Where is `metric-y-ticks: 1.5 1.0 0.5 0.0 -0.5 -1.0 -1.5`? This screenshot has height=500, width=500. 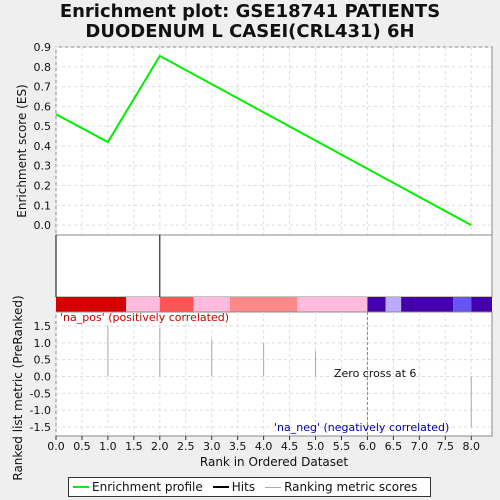 metric-y-ticks: 1.5 1.0 0.5 0.0 -0.5 -1.0 -1.5 is located at coordinates (40, 377).